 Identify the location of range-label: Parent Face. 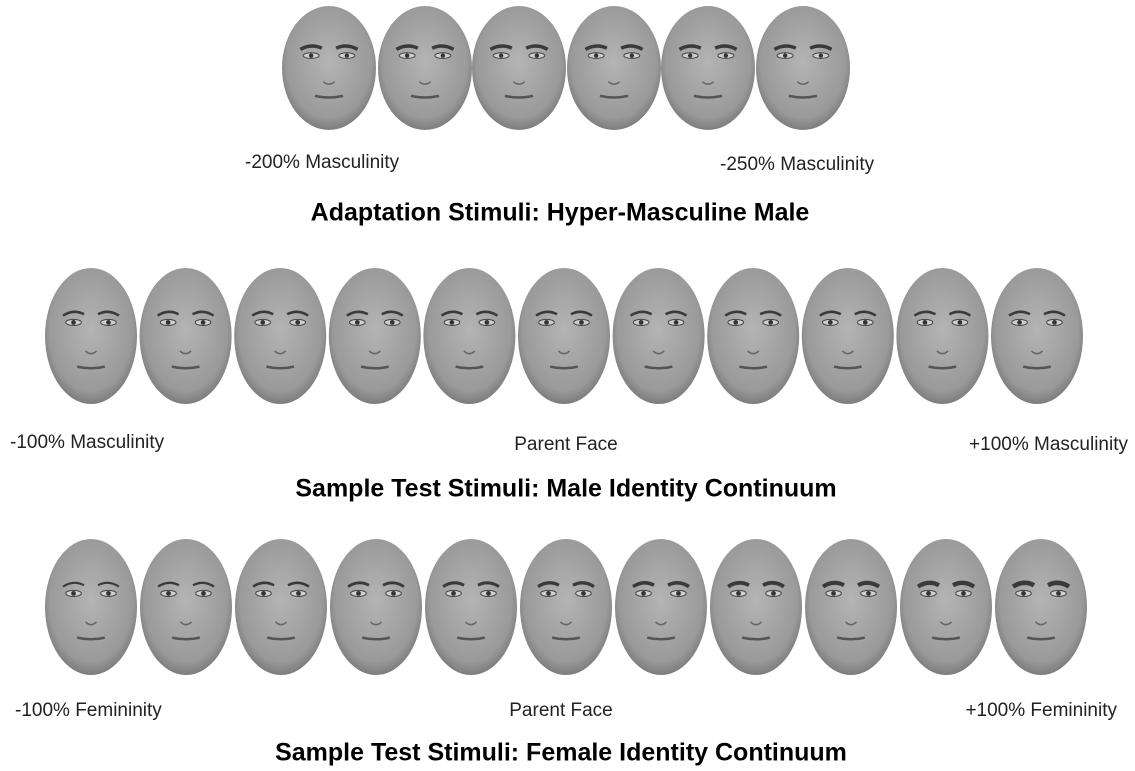
(561, 710).